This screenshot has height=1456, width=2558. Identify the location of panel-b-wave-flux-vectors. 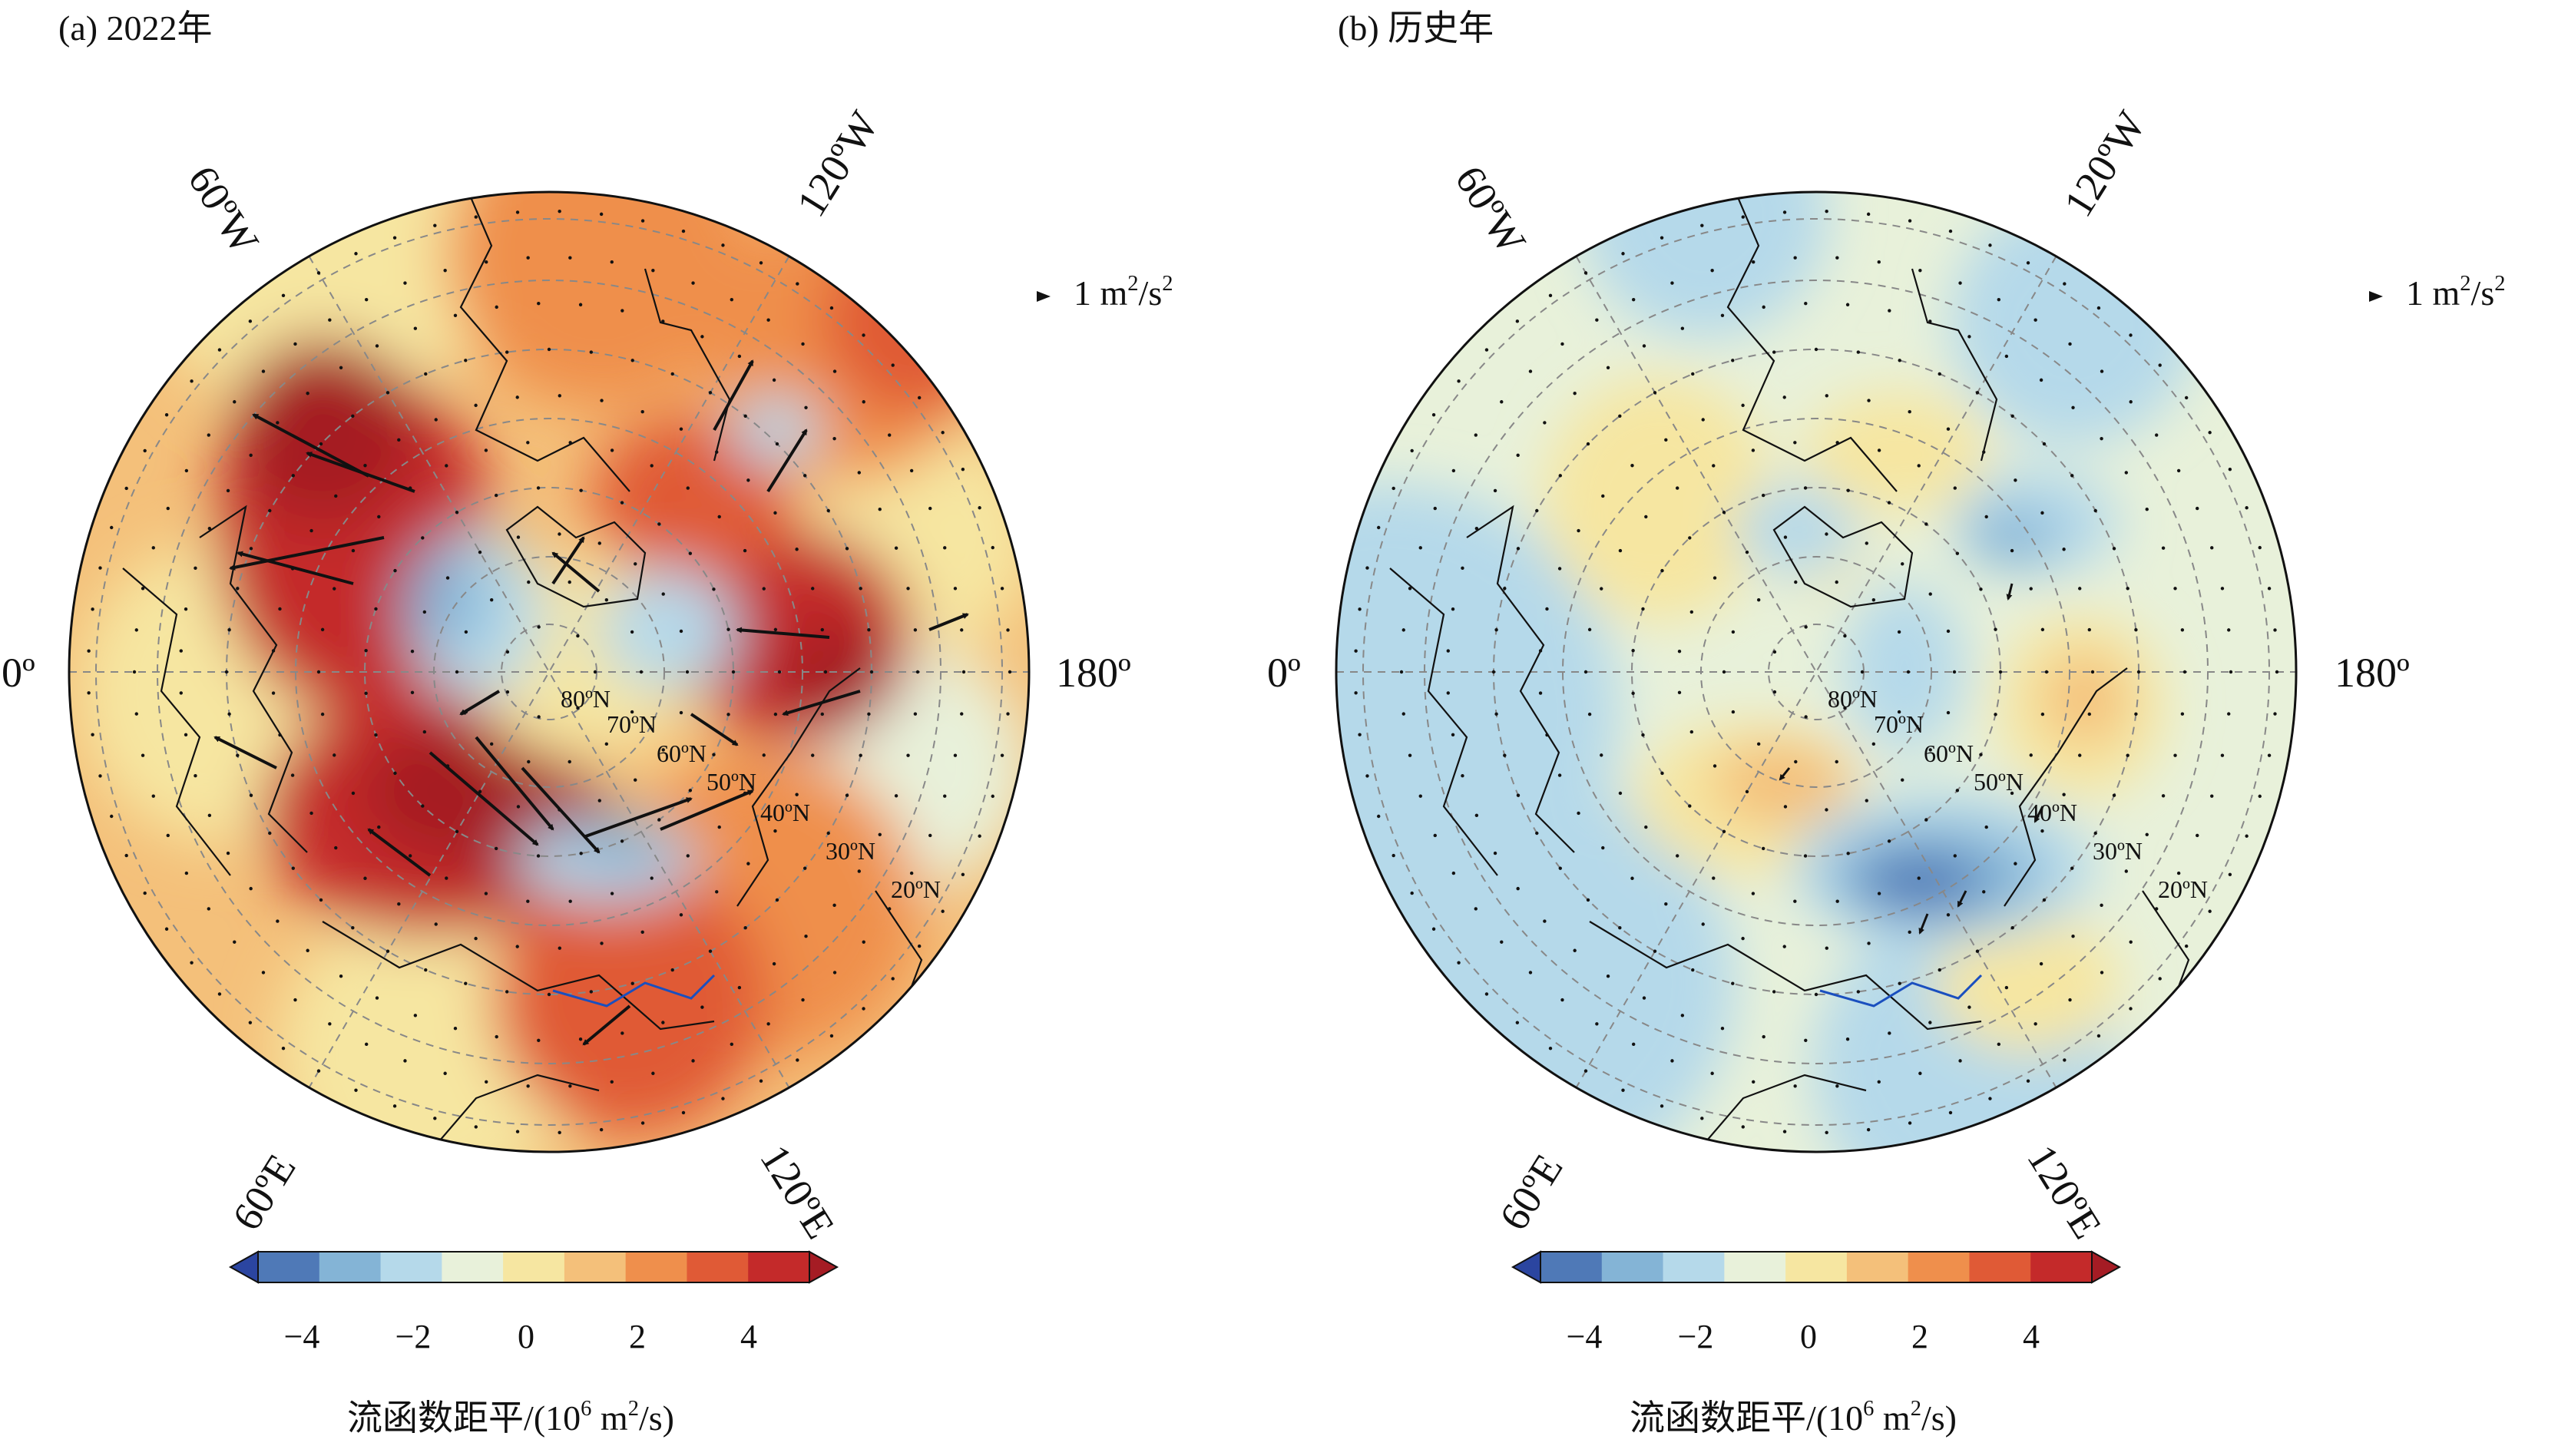
(1912, 759).